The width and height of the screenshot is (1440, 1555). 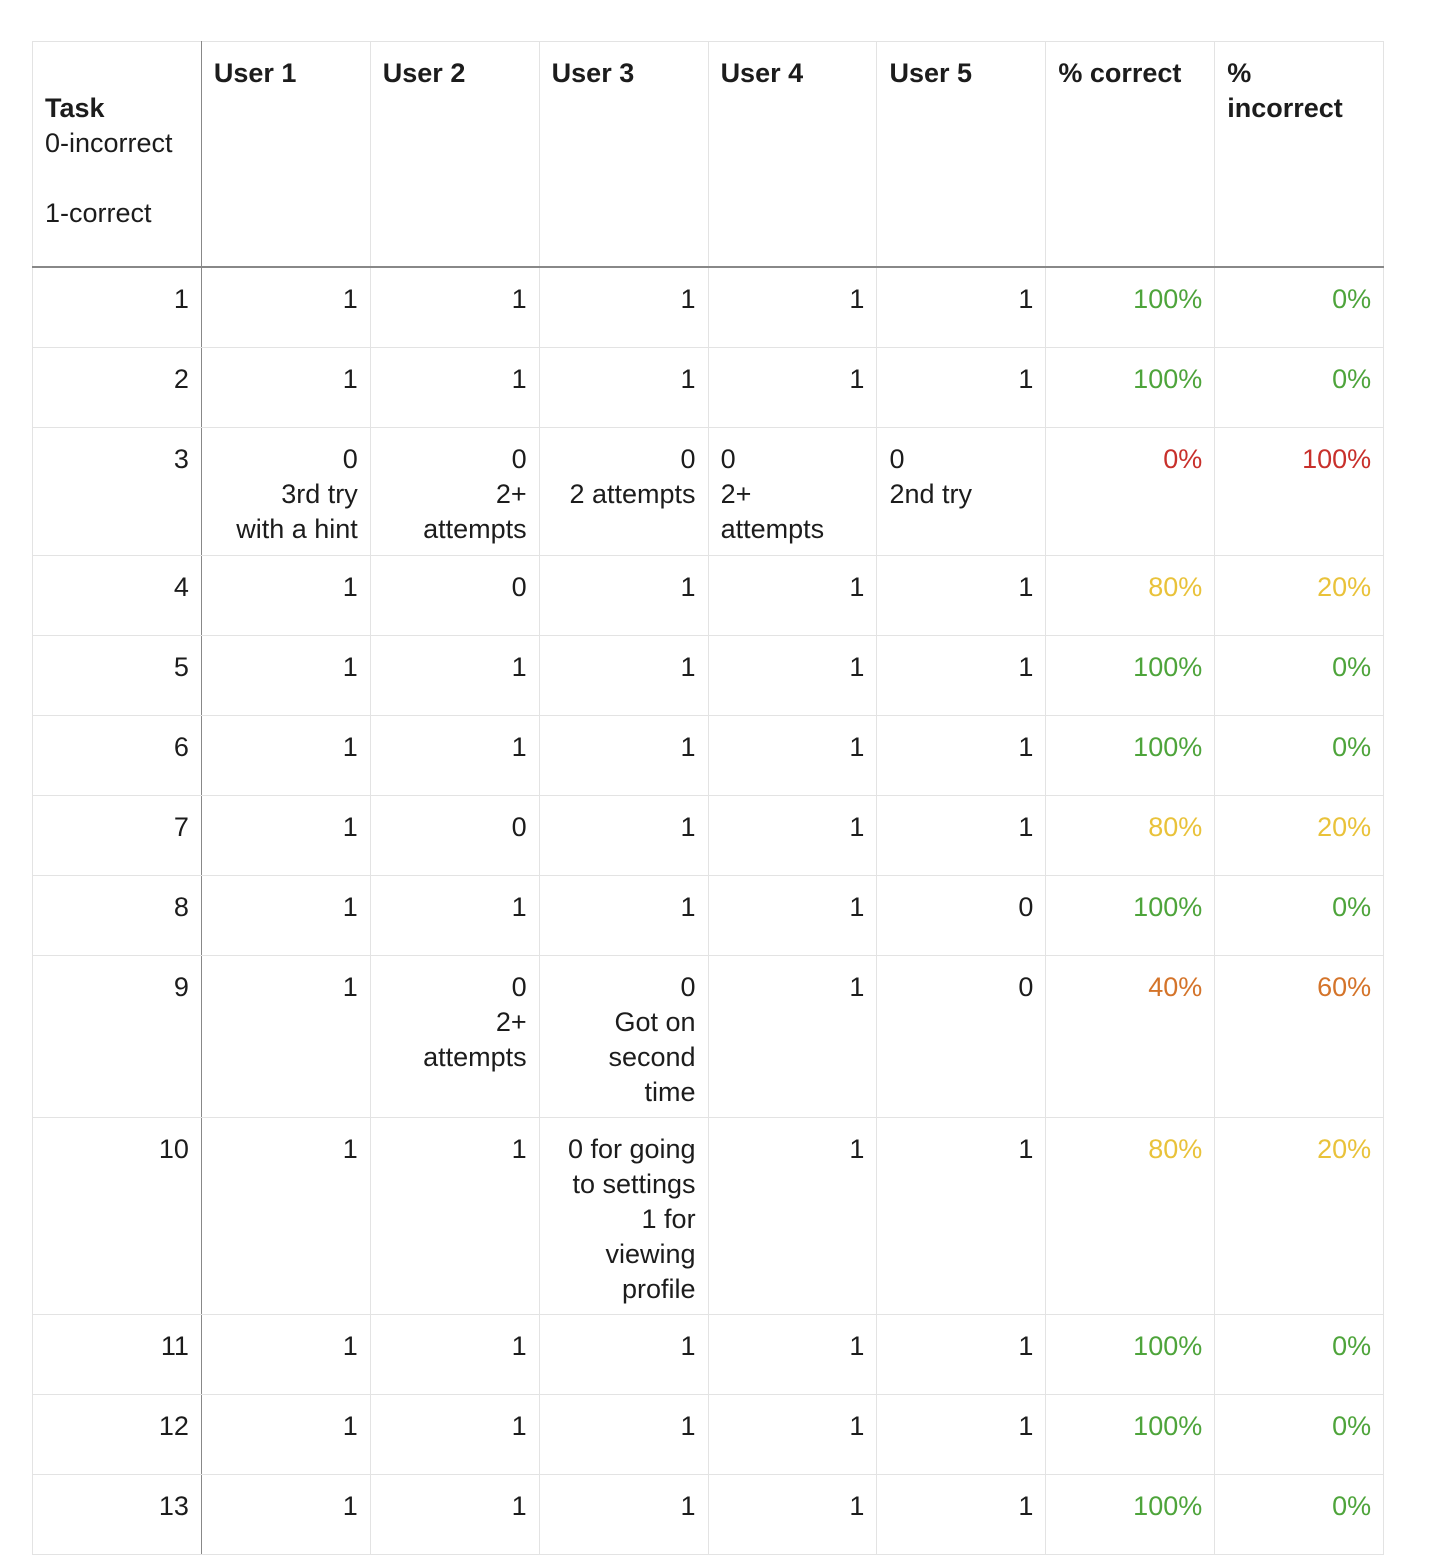 What do you see at coordinates (117, 755) in the screenshot?
I see `cell-task: 6` at bounding box center [117, 755].